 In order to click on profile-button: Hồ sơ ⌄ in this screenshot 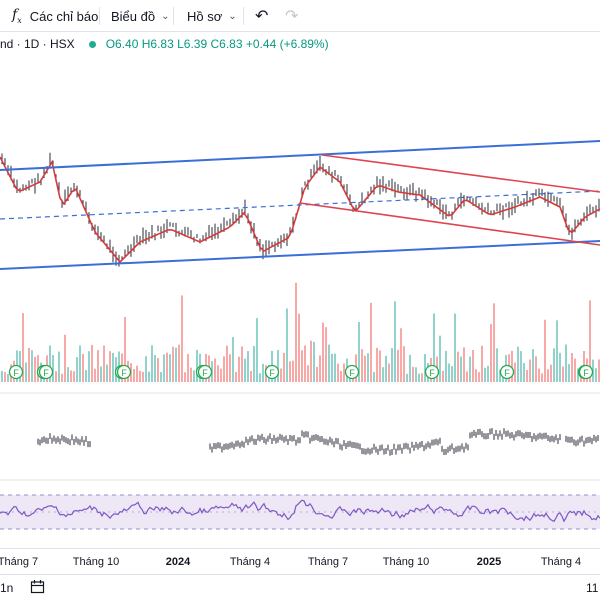, I will do `click(212, 16)`.